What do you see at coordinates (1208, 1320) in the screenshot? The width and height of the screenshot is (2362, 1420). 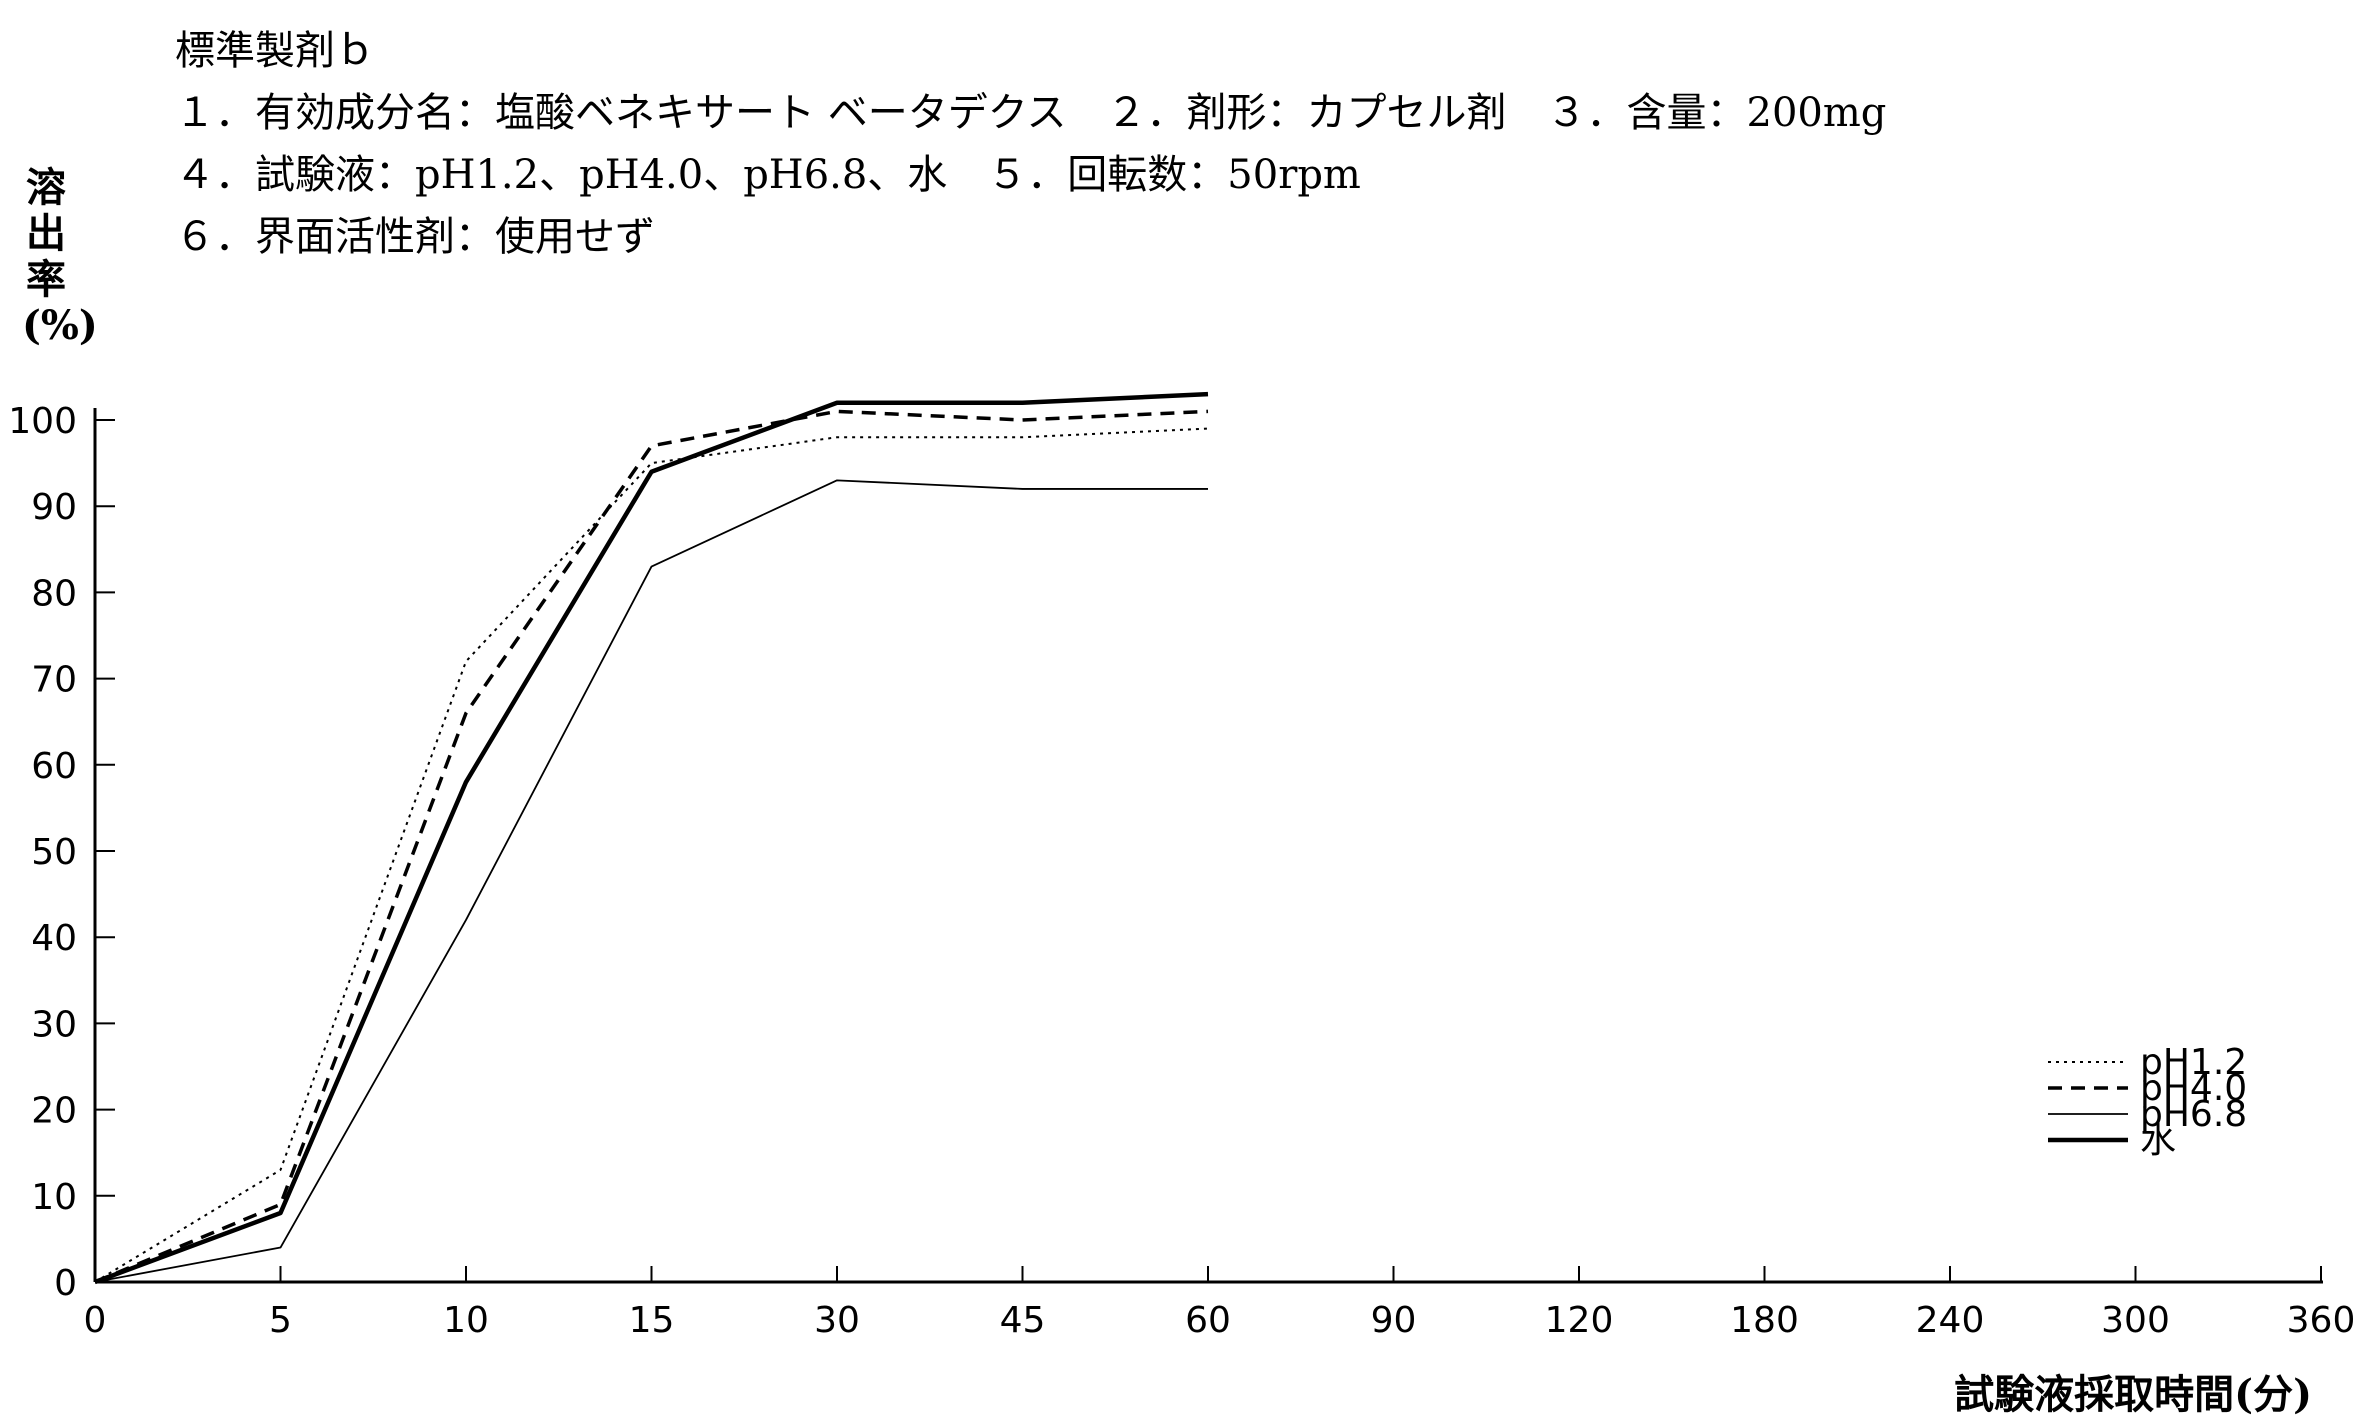 I see `x-tick-label: 60` at bounding box center [1208, 1320].